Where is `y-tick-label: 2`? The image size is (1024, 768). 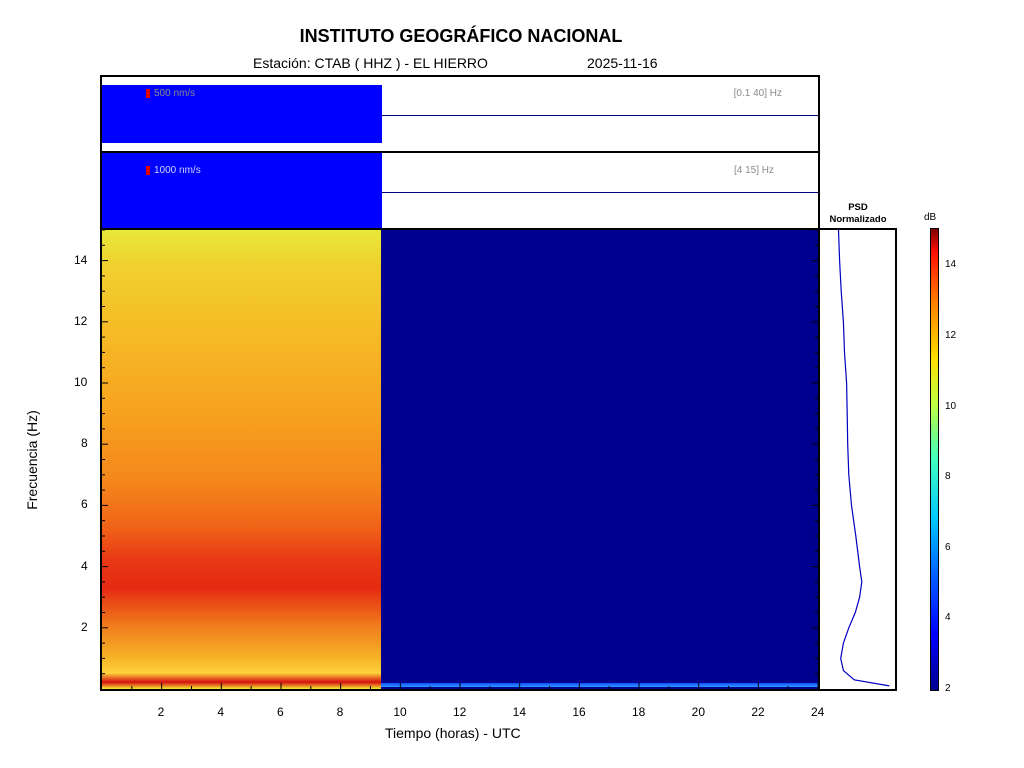 y-tick-label: 2 is located at coordinates (84, 626).